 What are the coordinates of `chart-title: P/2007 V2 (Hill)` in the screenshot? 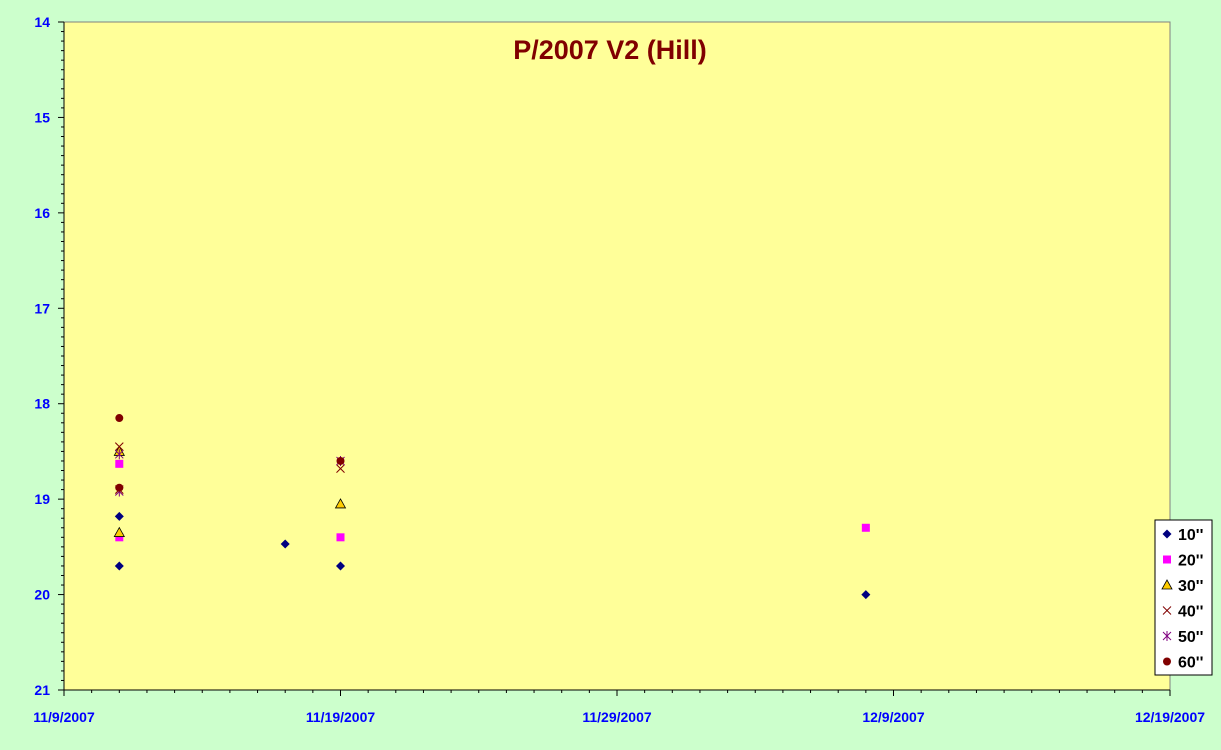 It's located at (610, 50).